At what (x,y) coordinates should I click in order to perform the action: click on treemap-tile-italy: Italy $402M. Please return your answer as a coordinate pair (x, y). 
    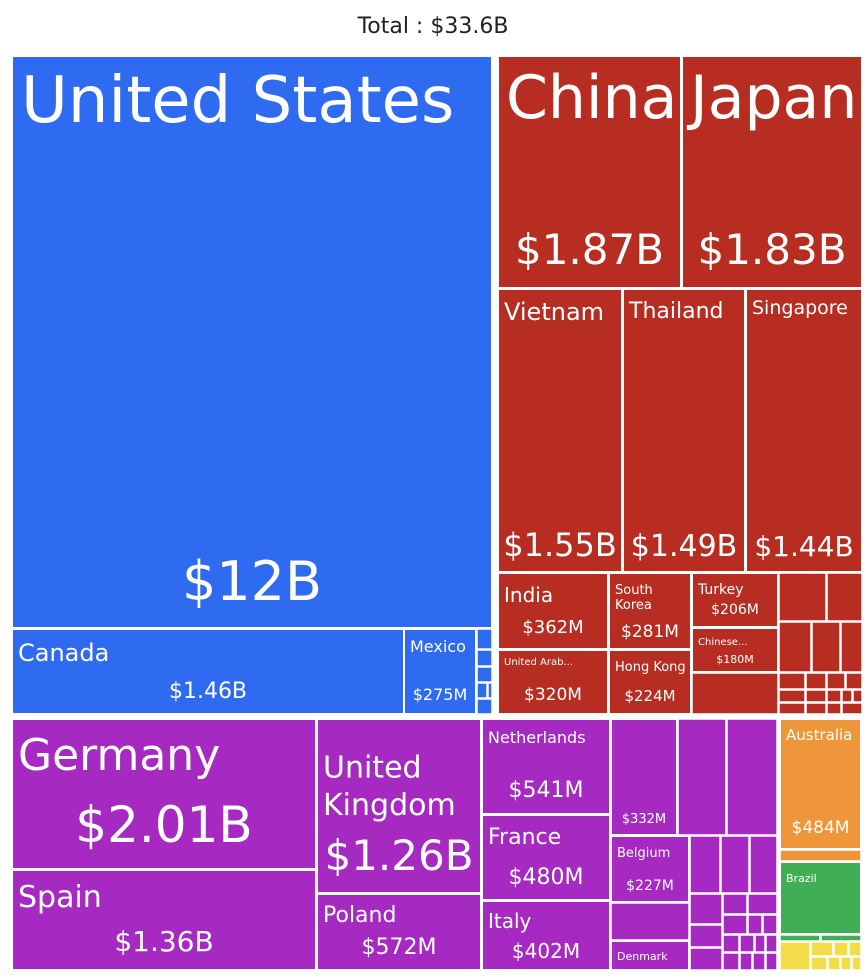
    Looking at the image, I should click on (546, 935).